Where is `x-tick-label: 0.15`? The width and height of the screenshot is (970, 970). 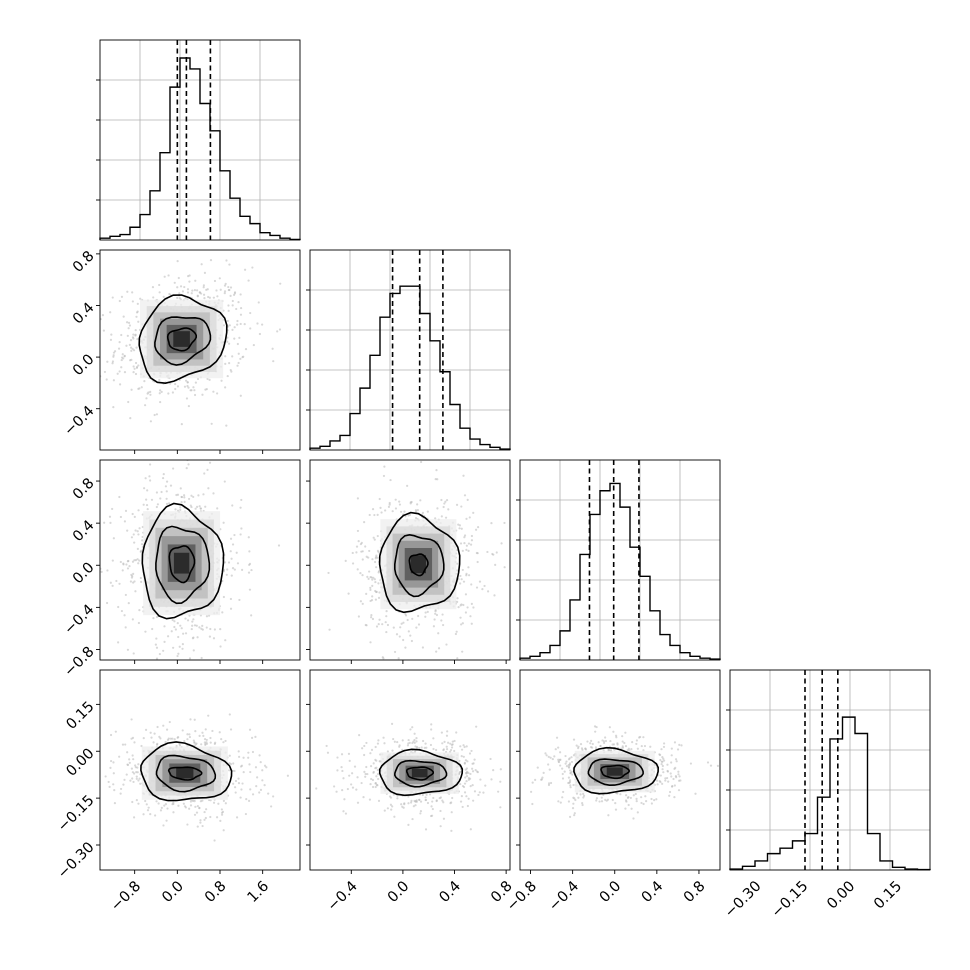
x-tick-label: 0.15 is located at coordinates (888, 895).